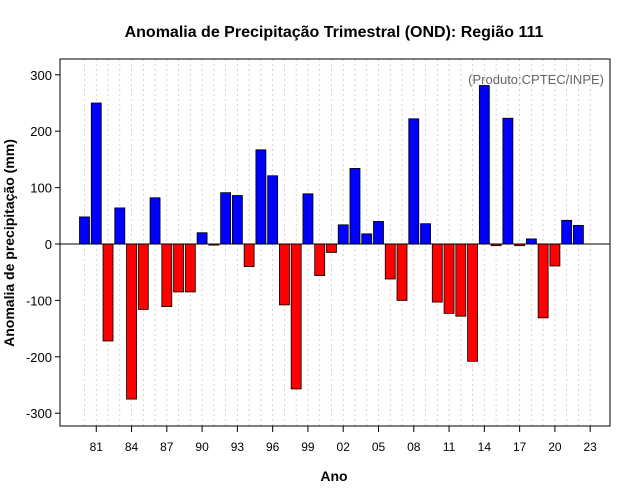 This screenshot has height=500, width=640. What do you see at coordinates (536, 79) in the screenshot?
I see `credit-label: (Produto:CPTEC/INPE)` at bounding box center [536, 79].